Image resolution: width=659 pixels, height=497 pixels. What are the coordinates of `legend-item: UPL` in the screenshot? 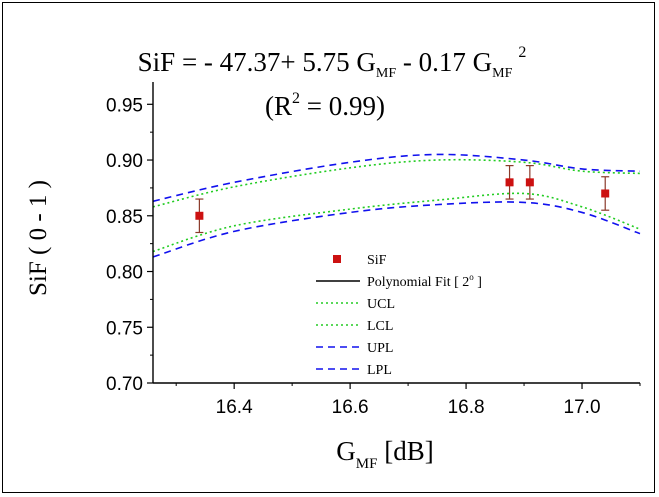 It's located at (354, 348).